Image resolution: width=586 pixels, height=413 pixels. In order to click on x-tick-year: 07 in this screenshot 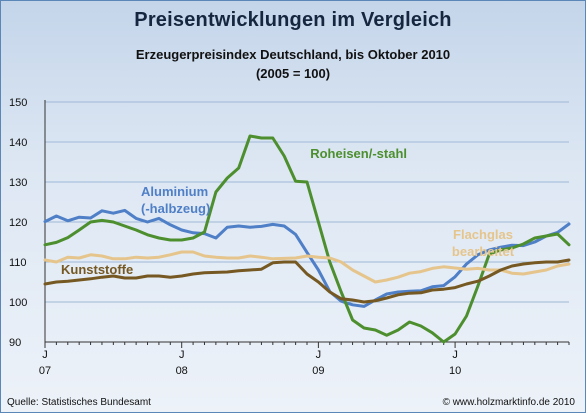, I will do `click(45, 371)`.